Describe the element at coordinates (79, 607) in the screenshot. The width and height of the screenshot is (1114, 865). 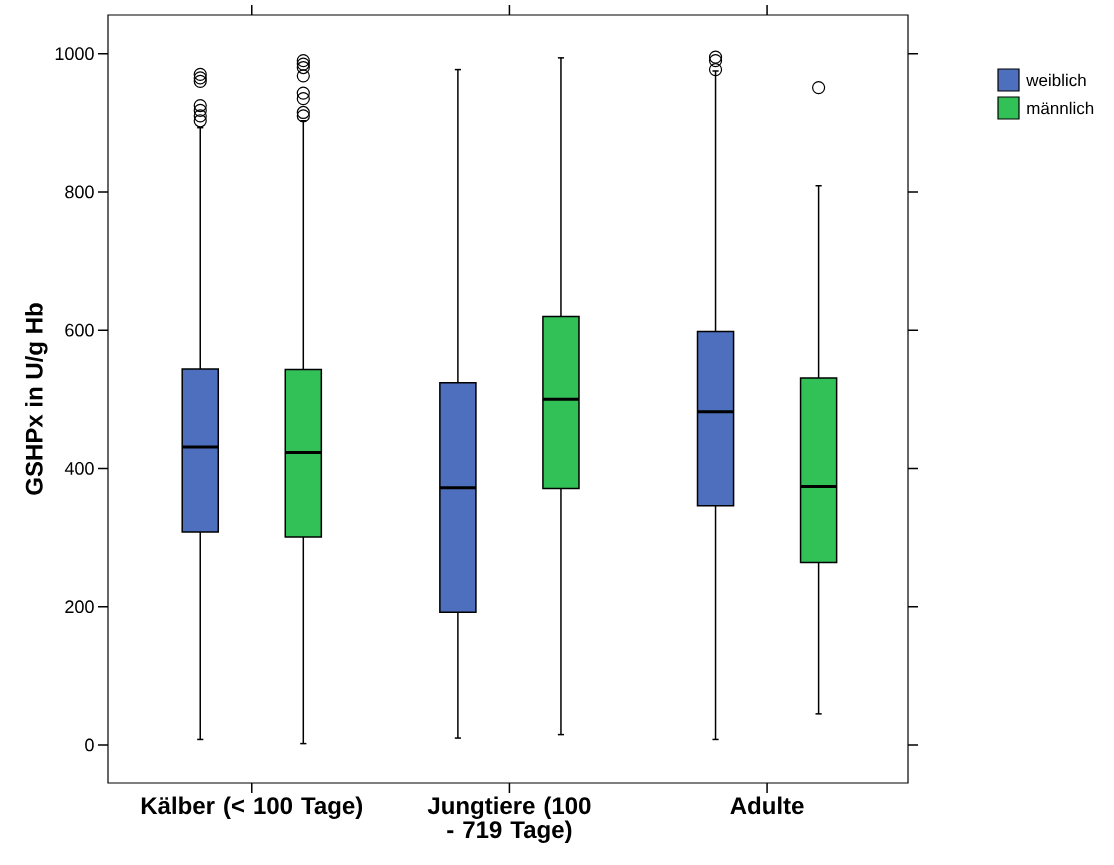
I see `y-tick-label: 200` at that location.